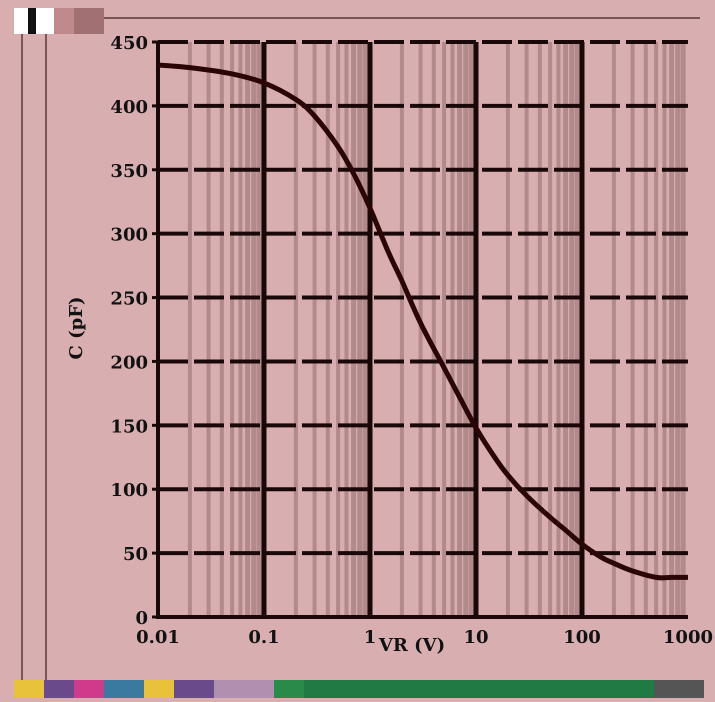 The image size is (715, 702). I want to click on y-tick-label: 350, so click(129, 171).